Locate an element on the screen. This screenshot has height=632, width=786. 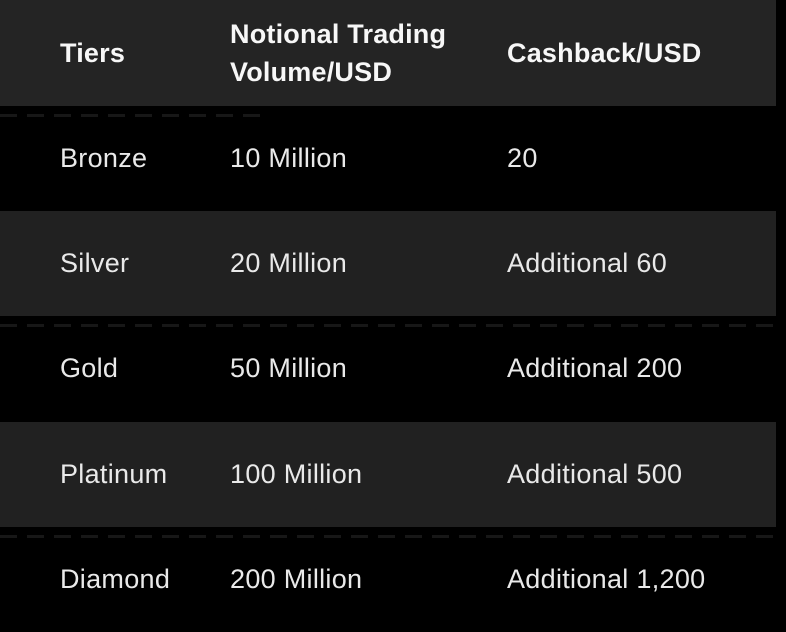
header-cell-notional-volume: Notional Trading Volume/USD is located at coordinates (338, 52).